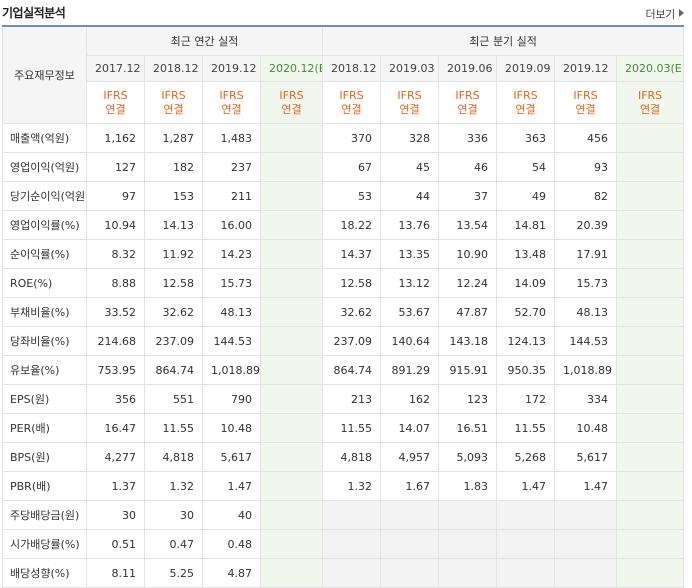 This screenshot has height=588, width=692. I want to click on table-row: 매출액(억원) 1,162 1,287 1,483 370 328 336 363 456, so click(343, 138).